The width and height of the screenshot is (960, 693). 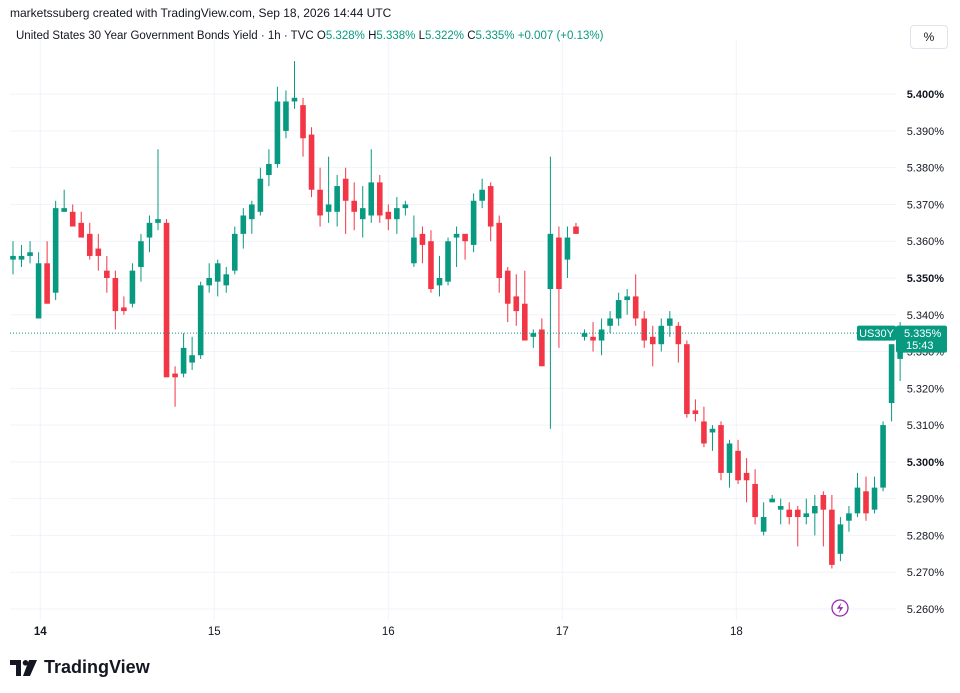 What do you see at coordinates (388, 632) in the screenshot?
I see `x-tick-label: 16` at bounding box center [388, 632].